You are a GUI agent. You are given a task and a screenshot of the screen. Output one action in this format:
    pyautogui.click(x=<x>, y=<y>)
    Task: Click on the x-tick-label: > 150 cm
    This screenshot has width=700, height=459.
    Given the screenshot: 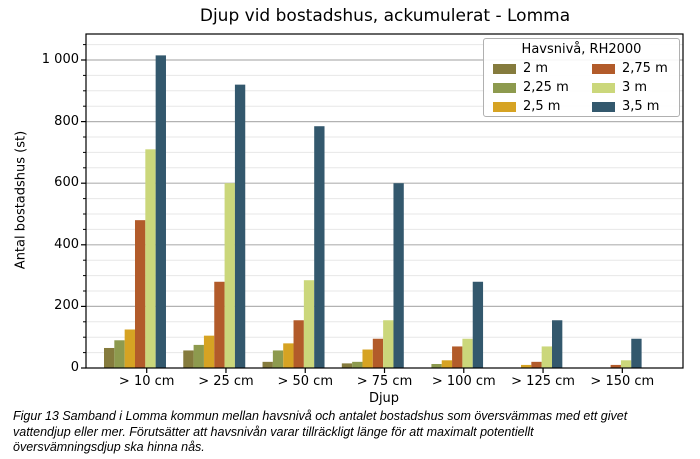 What is the action you would take?
    pyautogui.click(x=622, y=381)
    